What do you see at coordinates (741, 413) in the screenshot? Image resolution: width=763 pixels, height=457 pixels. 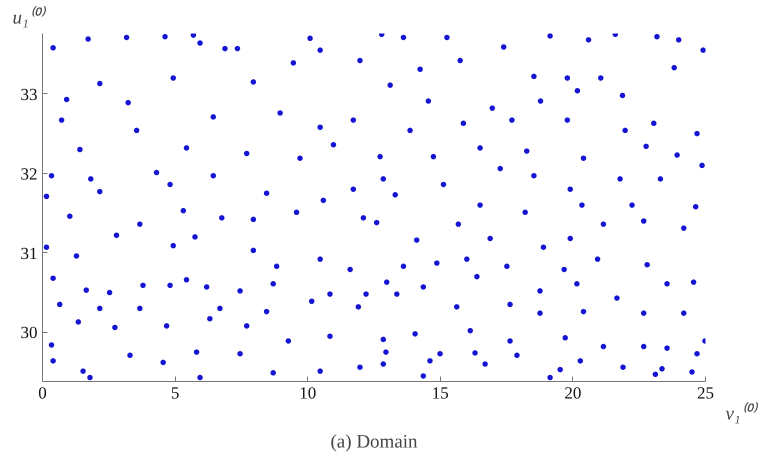 I see `x-axis-title: v₁⁽⁰⁾` at bounding box center [741, 413].